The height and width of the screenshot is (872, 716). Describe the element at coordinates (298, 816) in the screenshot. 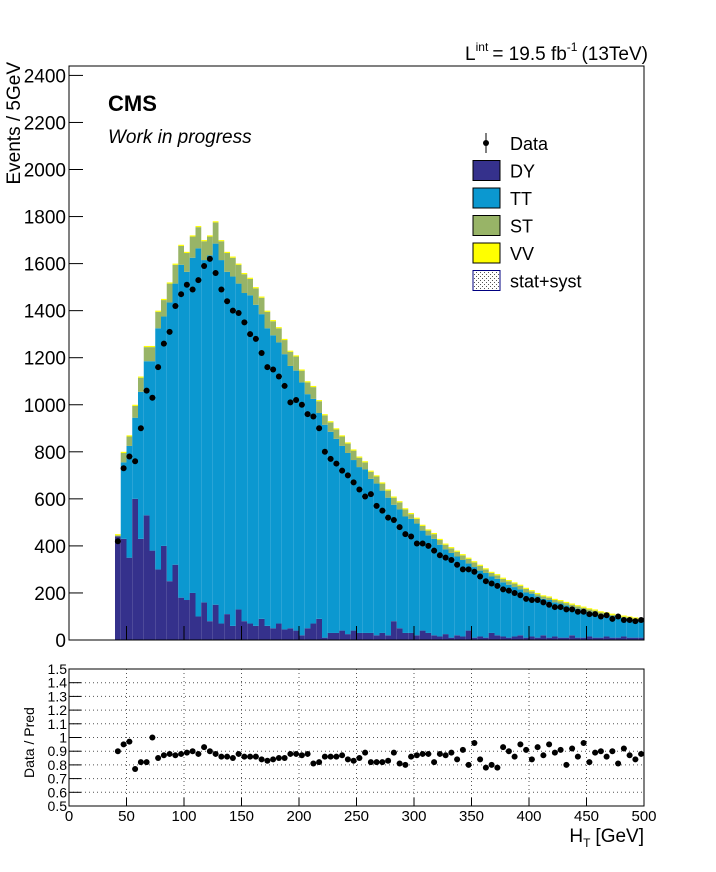

I see `x-tick-label: 200` at that location.